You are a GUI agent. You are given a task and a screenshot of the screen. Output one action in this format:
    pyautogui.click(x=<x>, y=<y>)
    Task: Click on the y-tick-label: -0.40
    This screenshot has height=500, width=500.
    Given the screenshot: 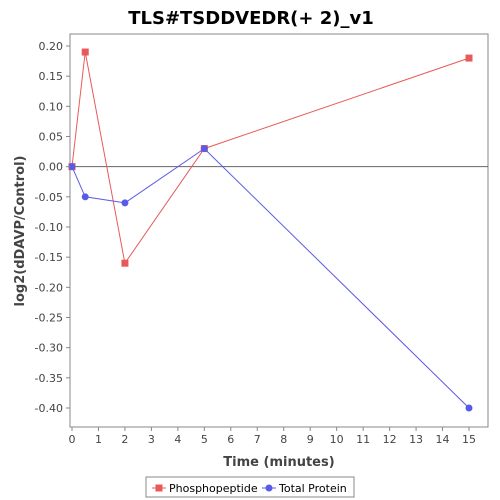 What is the action you would take?
    pyautogui.click(x=49, y=408)
    